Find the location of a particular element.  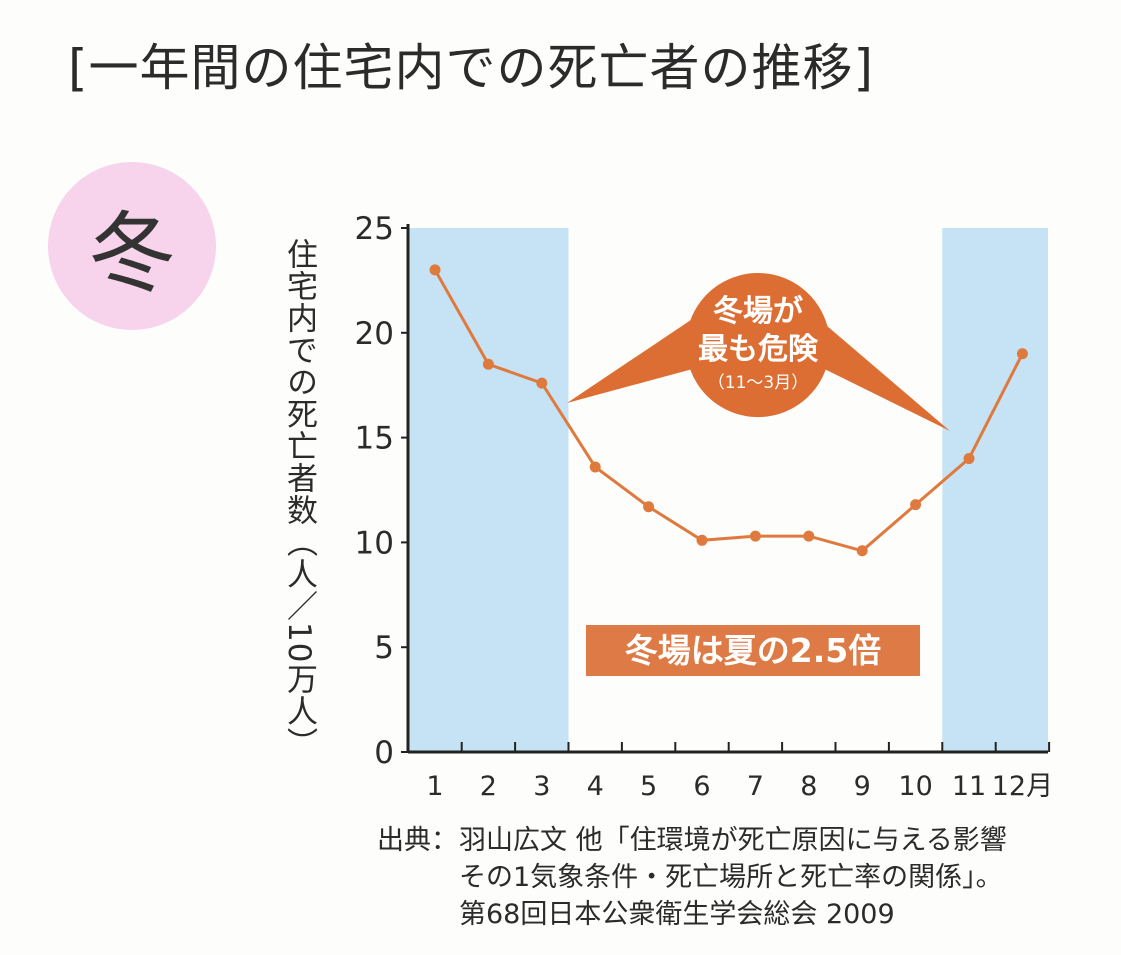

x-tick-label-1: 1 is located at coordinates (434, 786).